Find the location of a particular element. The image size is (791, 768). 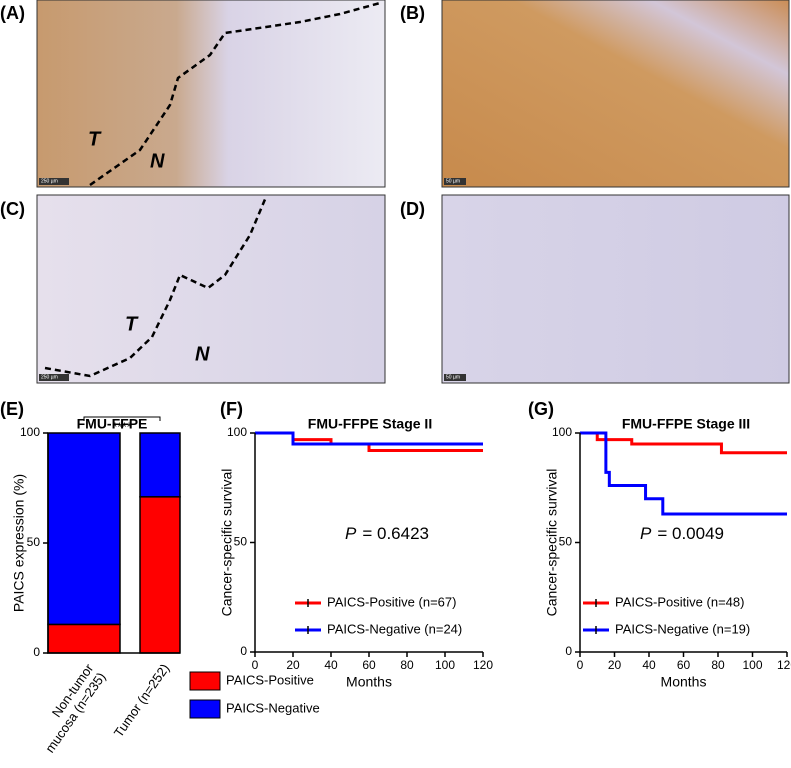

p-number: = 0.0049 is located at coordinates (690, 533).